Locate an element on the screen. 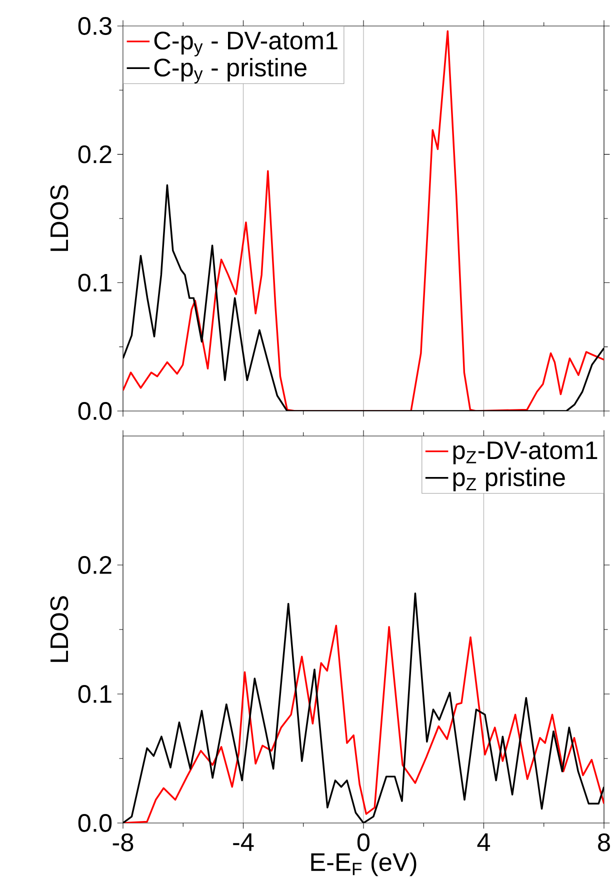  x-tick-label: 8 is located at coordinates (604, 842).